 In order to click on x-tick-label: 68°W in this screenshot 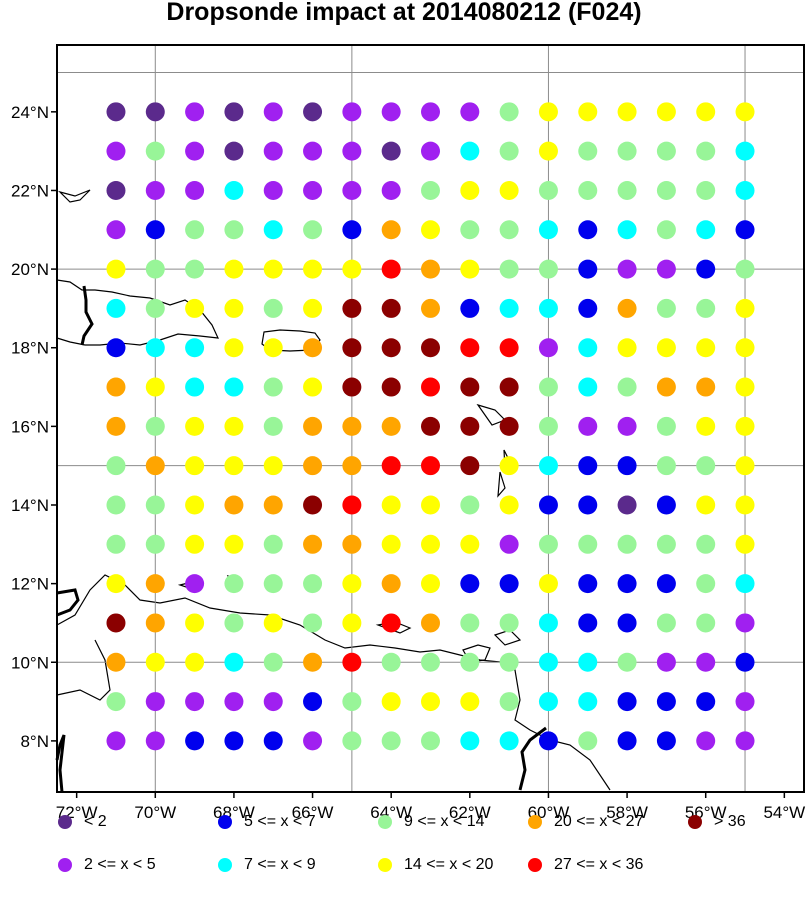, I will do `click(234, 812)`.